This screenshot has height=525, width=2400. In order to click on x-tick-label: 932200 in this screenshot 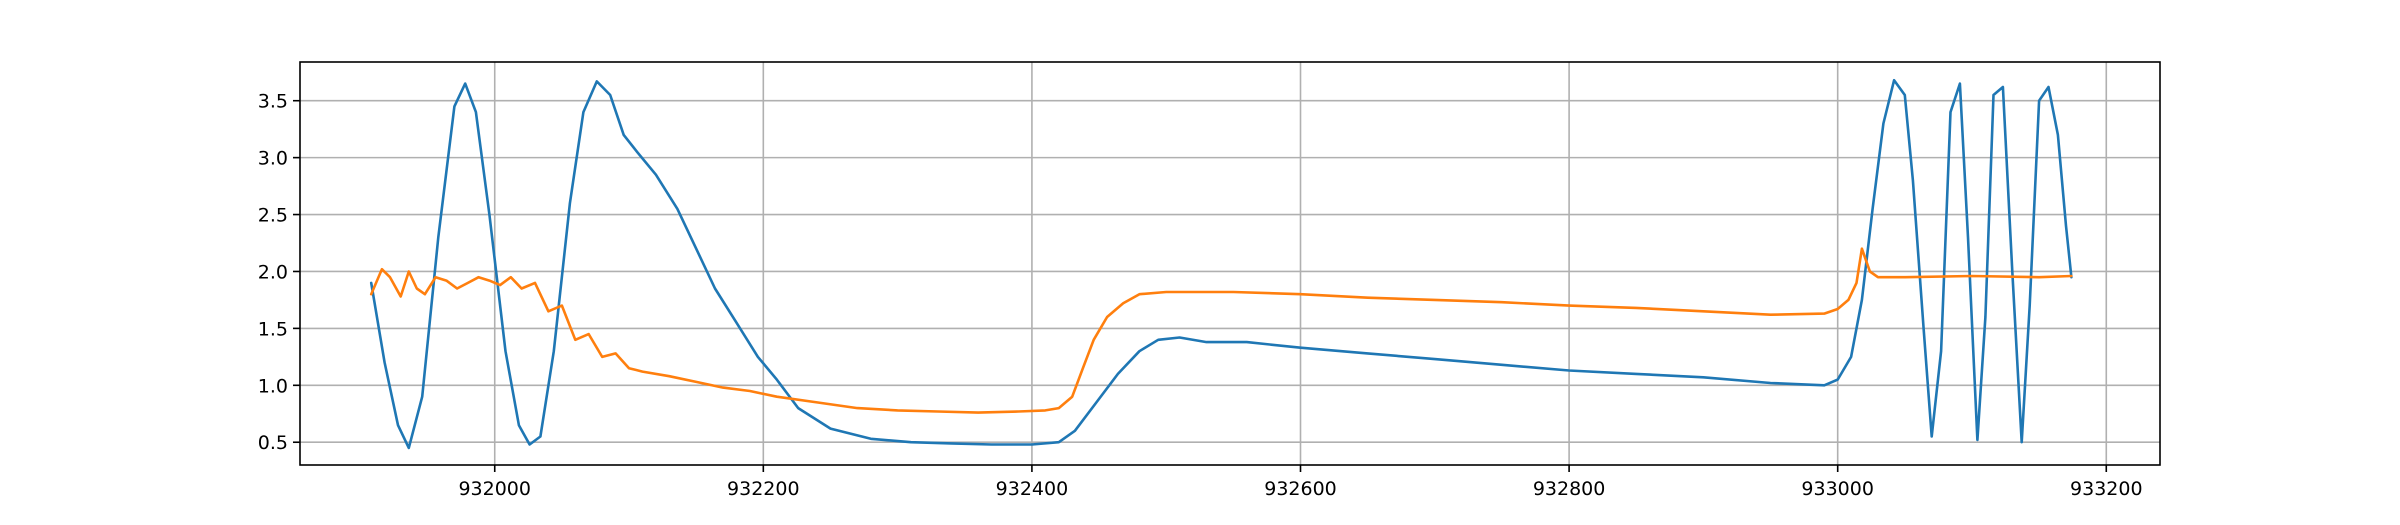, I will do `click(763, 489)`.